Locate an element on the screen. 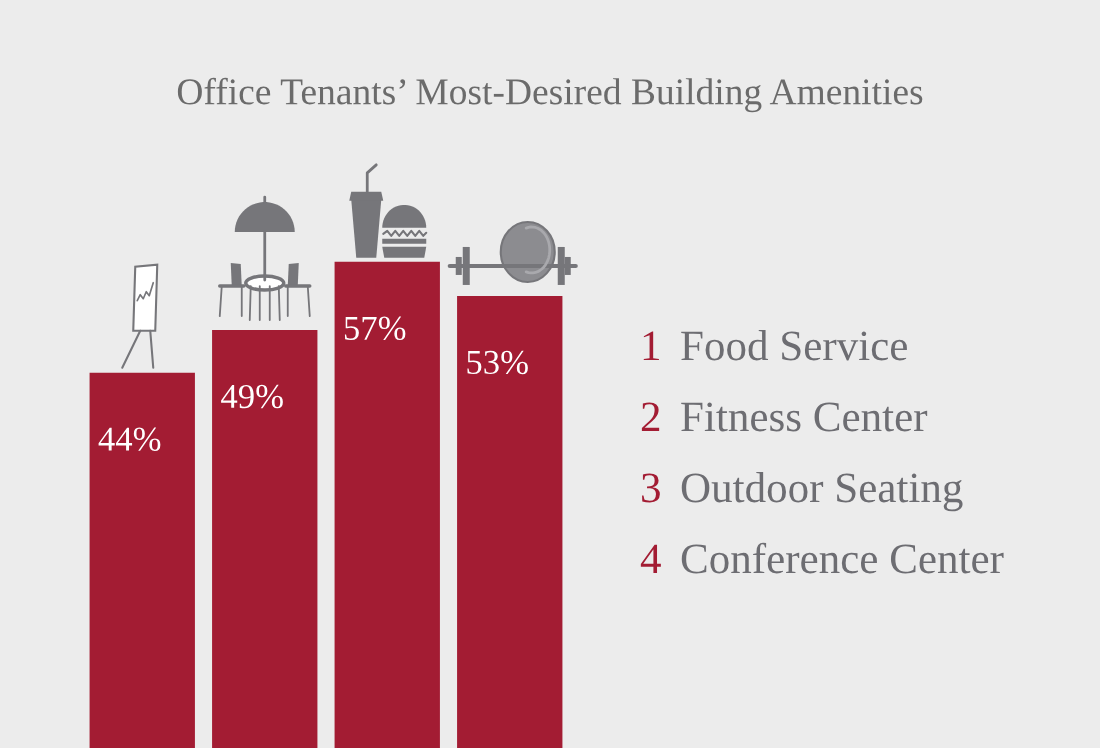  data-label: 57% is located at coordinates (375, 328).